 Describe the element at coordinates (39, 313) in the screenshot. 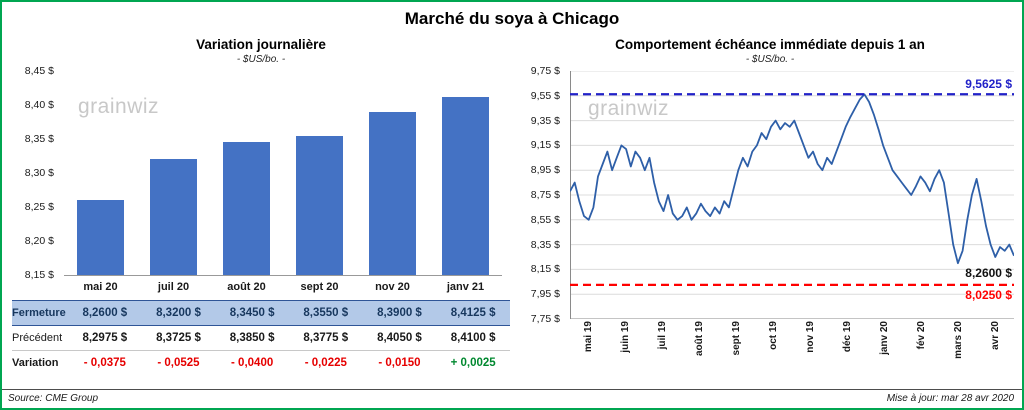

I see `table-row-label: Fermeture` at that location.